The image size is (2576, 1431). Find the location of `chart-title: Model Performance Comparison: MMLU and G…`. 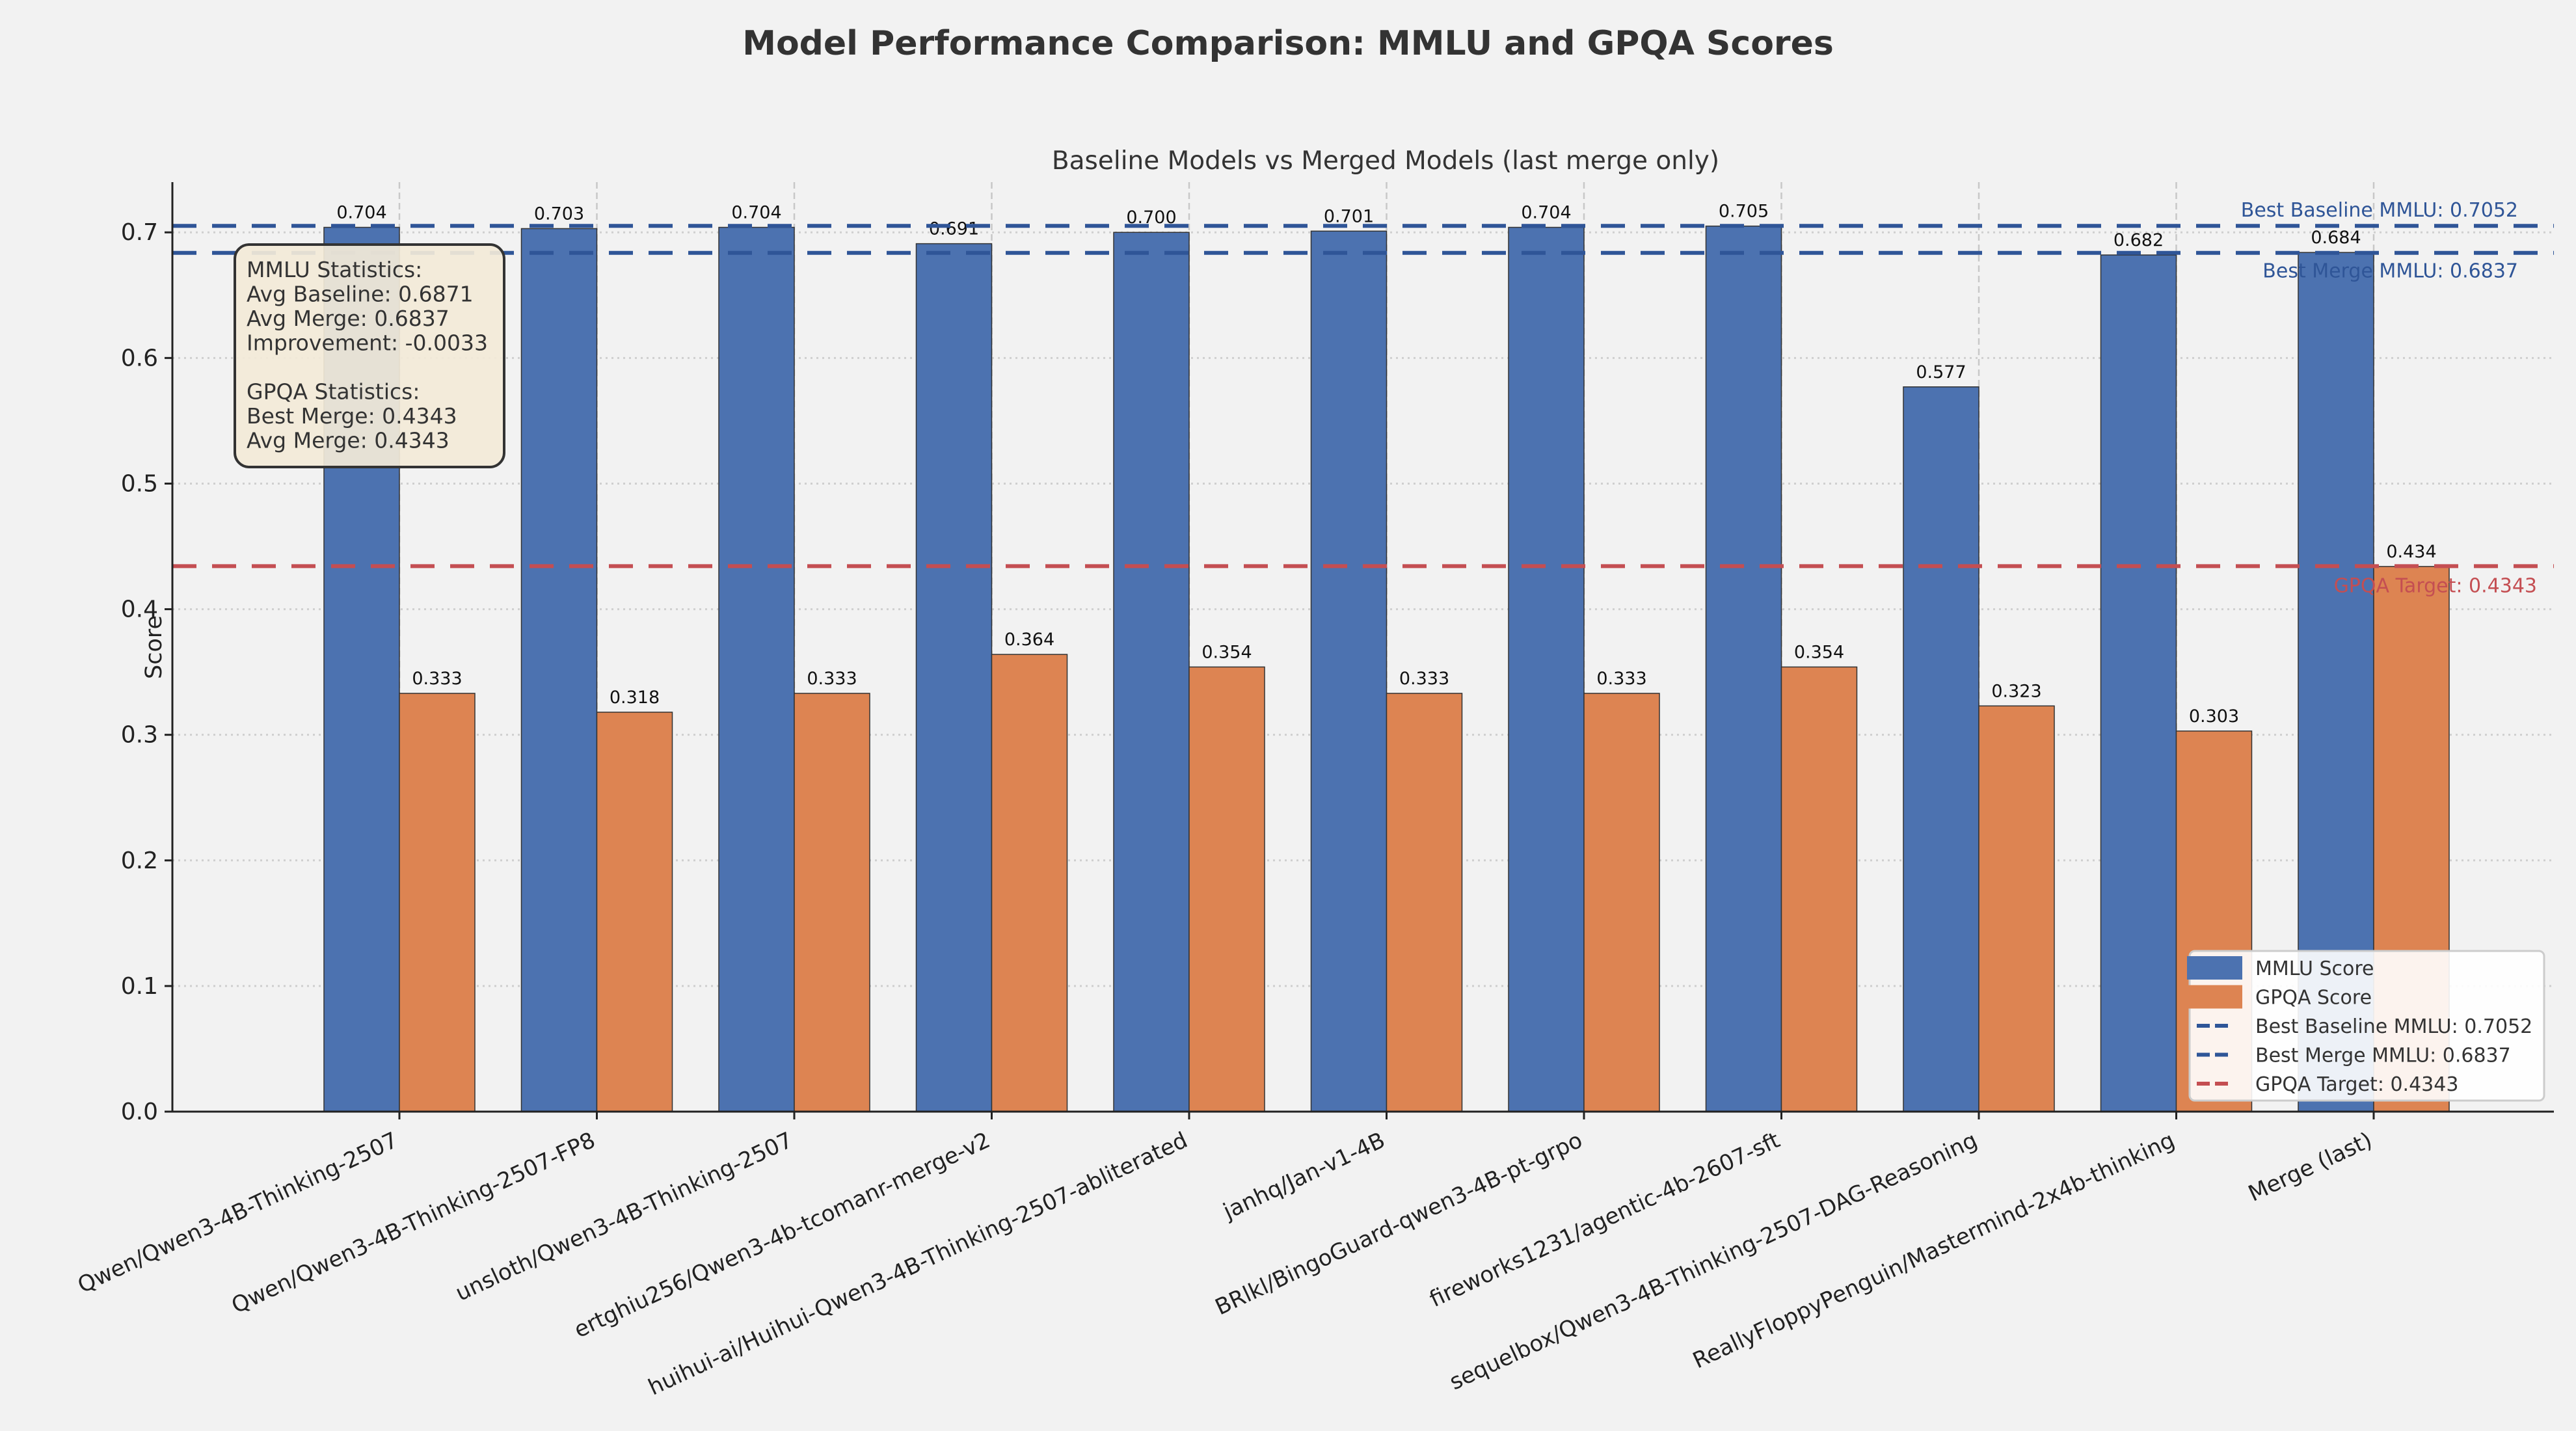

chart-title: Model Performance Comparison: MMLU and G… is located at coordinates (1288, 43).